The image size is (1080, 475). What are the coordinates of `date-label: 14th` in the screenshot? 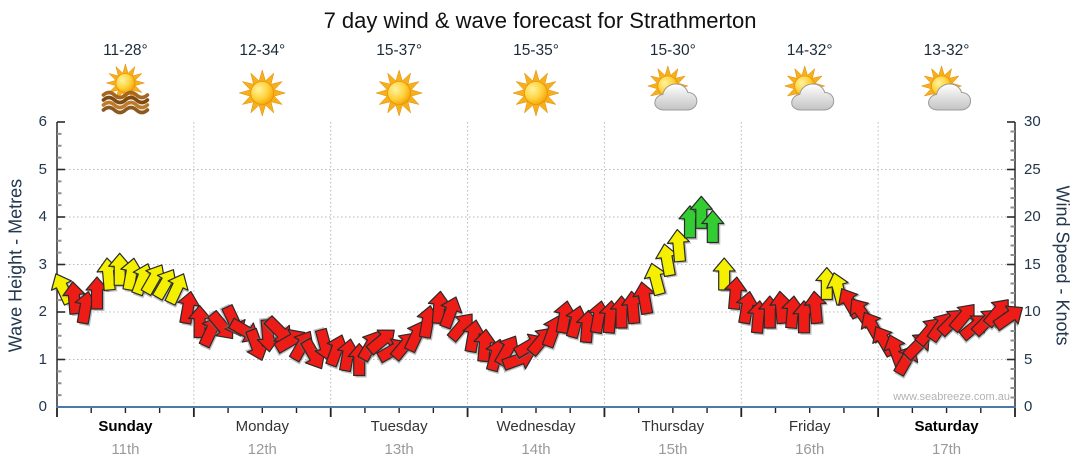 It's located at (536, 449).